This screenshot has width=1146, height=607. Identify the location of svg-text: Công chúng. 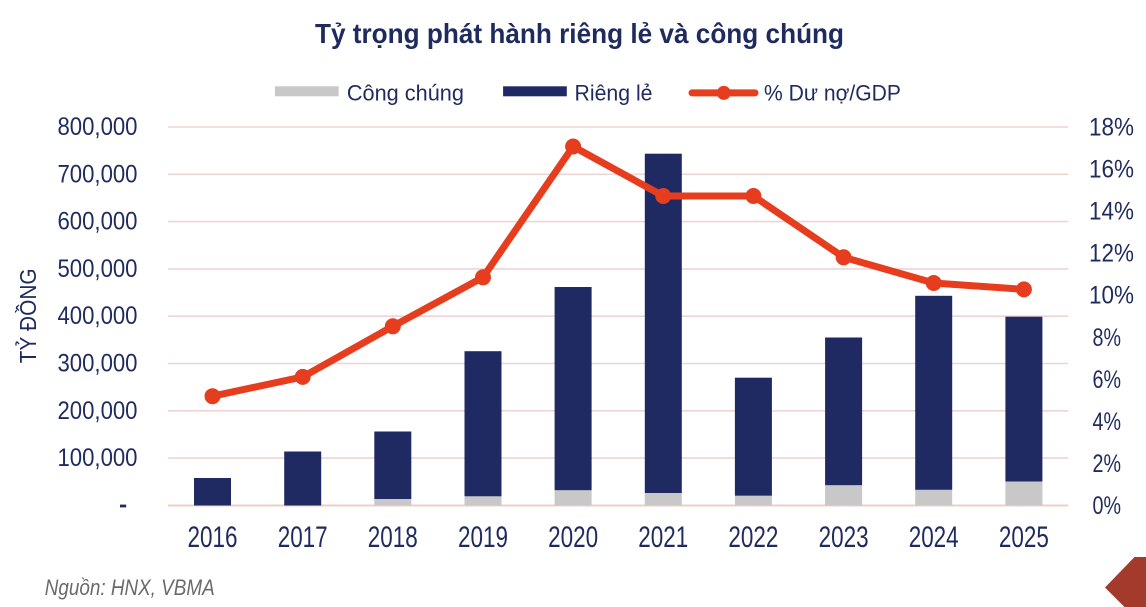
(405, 93).